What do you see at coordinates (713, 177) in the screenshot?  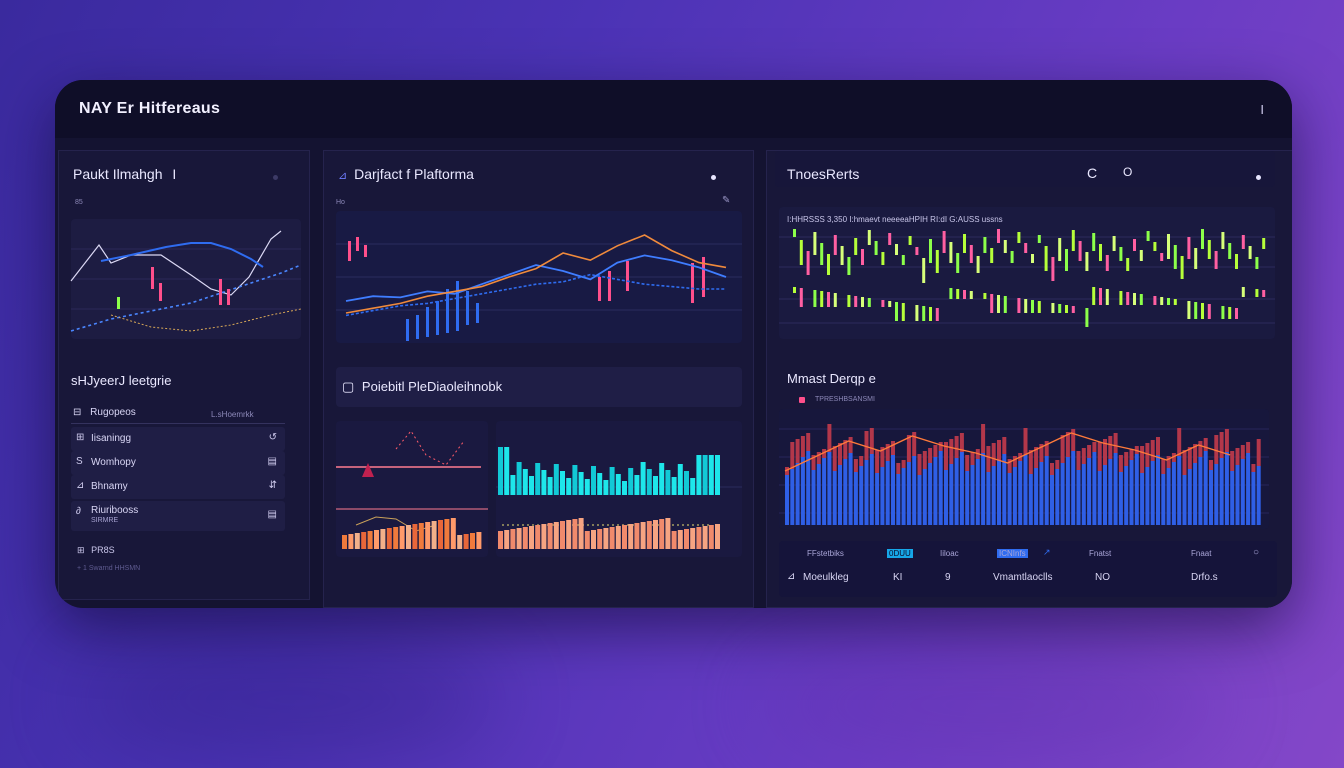 I see `middle-panel-menu-button` at bounding box center [713, 177].